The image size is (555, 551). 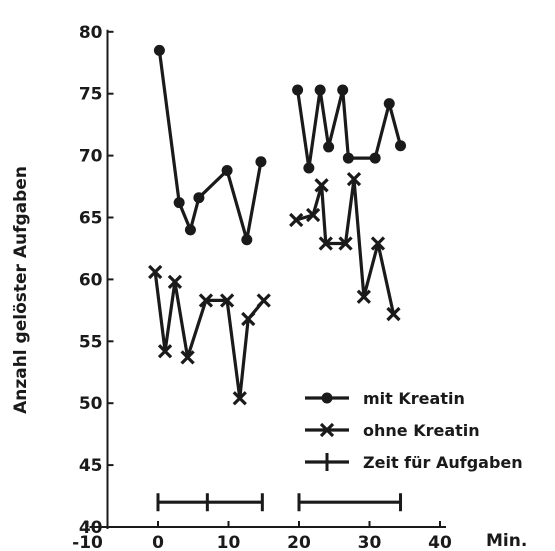 What do you see at coordinates (21, 290) in the screenshot?
I see `y-axis-title: Anzahl gelöster Aufgaben` at bounding box center [21, 290].